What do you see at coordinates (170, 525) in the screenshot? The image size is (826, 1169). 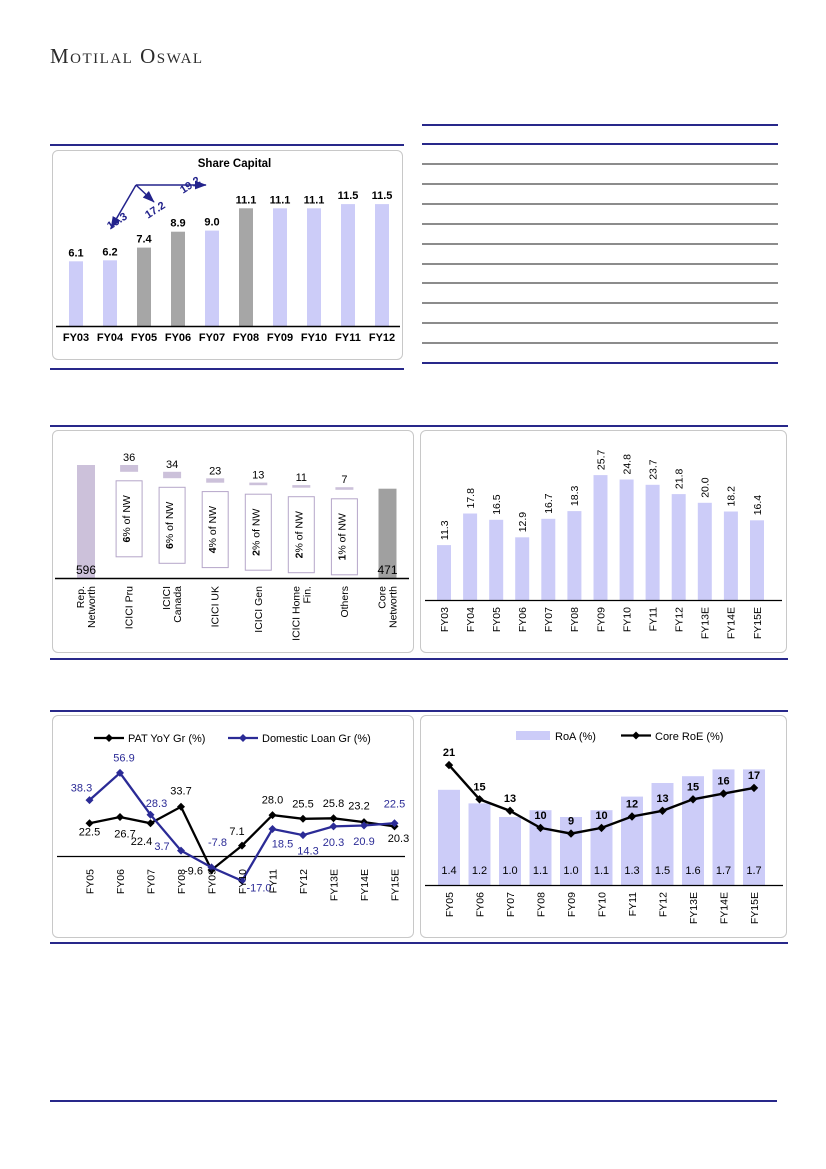 I see `pct-label: 6% of NW` at bounding box center [170, 525].